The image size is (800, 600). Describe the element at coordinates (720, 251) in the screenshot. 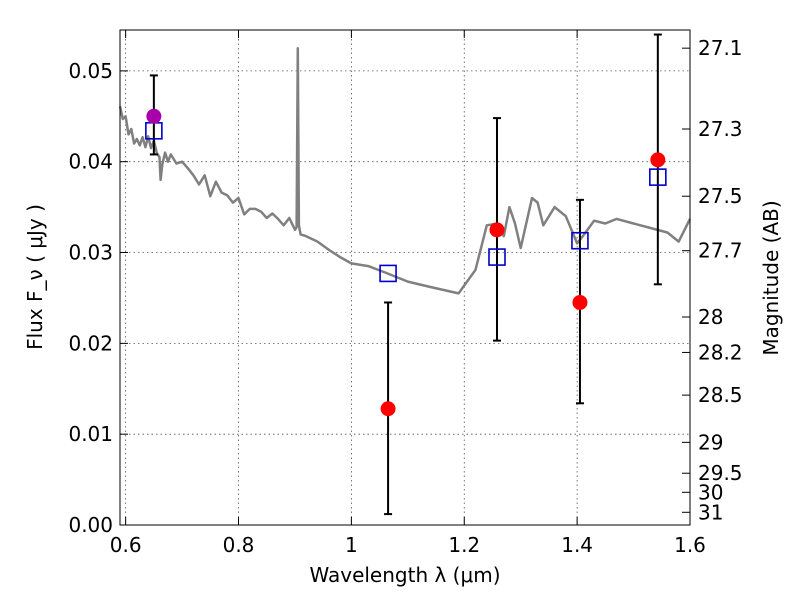

I see `right-tick-label: 27.7` at that location.